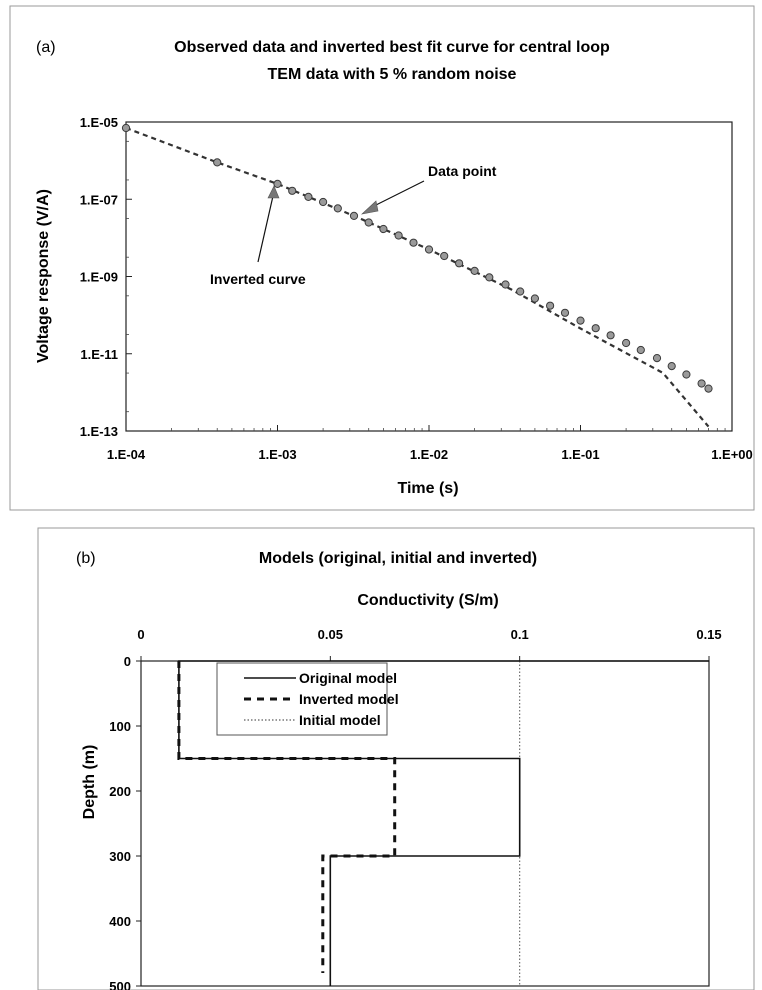 The width and height of the screenshot is (762, 990). I want to click on y-tick-label: 1.E-09, so click(99, 277).